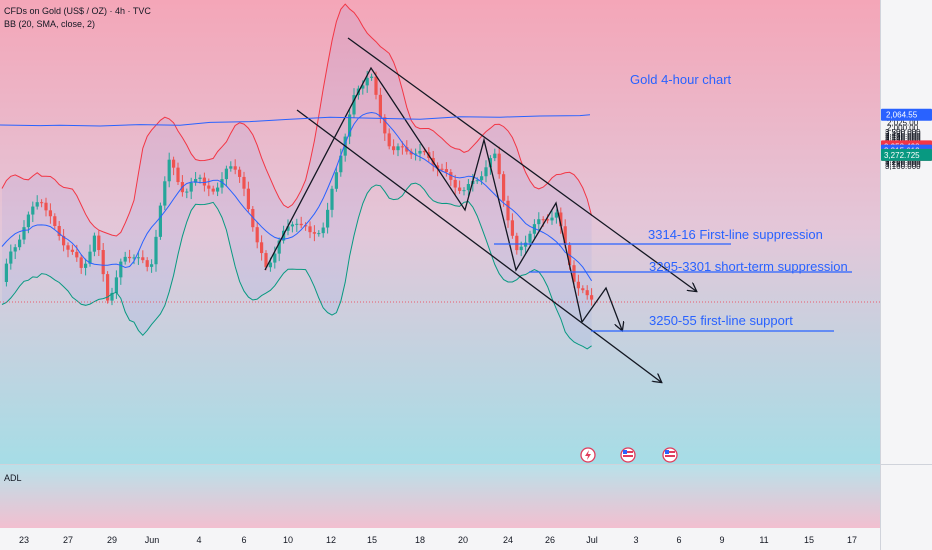  What do you see at coordinates (420, 540) in the screenshot?
I see `x-tick-label: 18` at bounding box center [420, 540].